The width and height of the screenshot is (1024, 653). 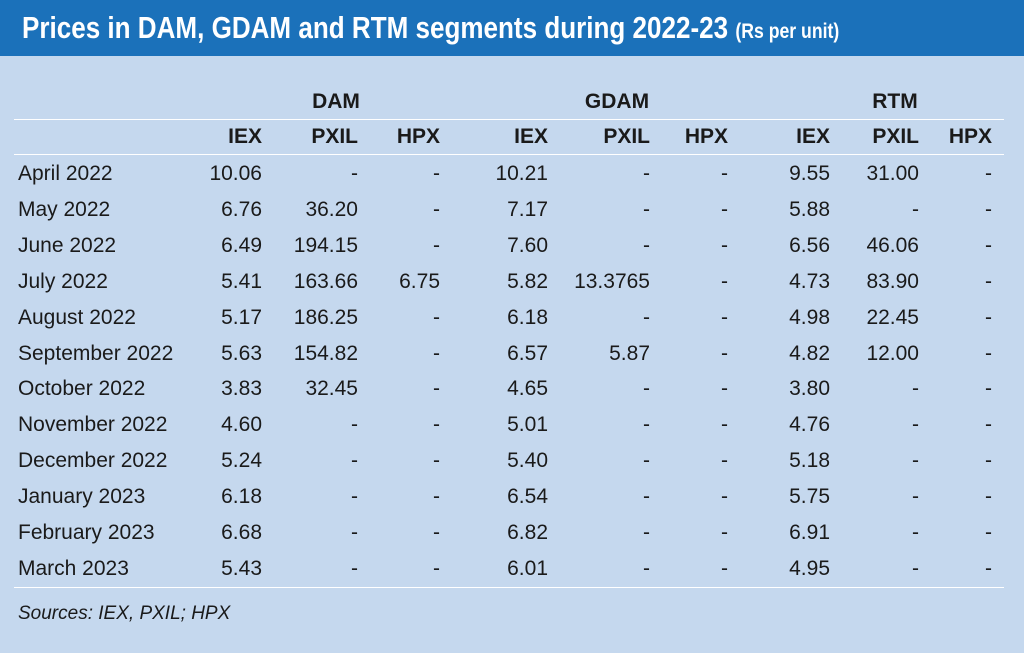 What do you see at coordinates (892, 245) in the screenshot?
I see `table-cell: 46.06` at bounding box center [892, 245].